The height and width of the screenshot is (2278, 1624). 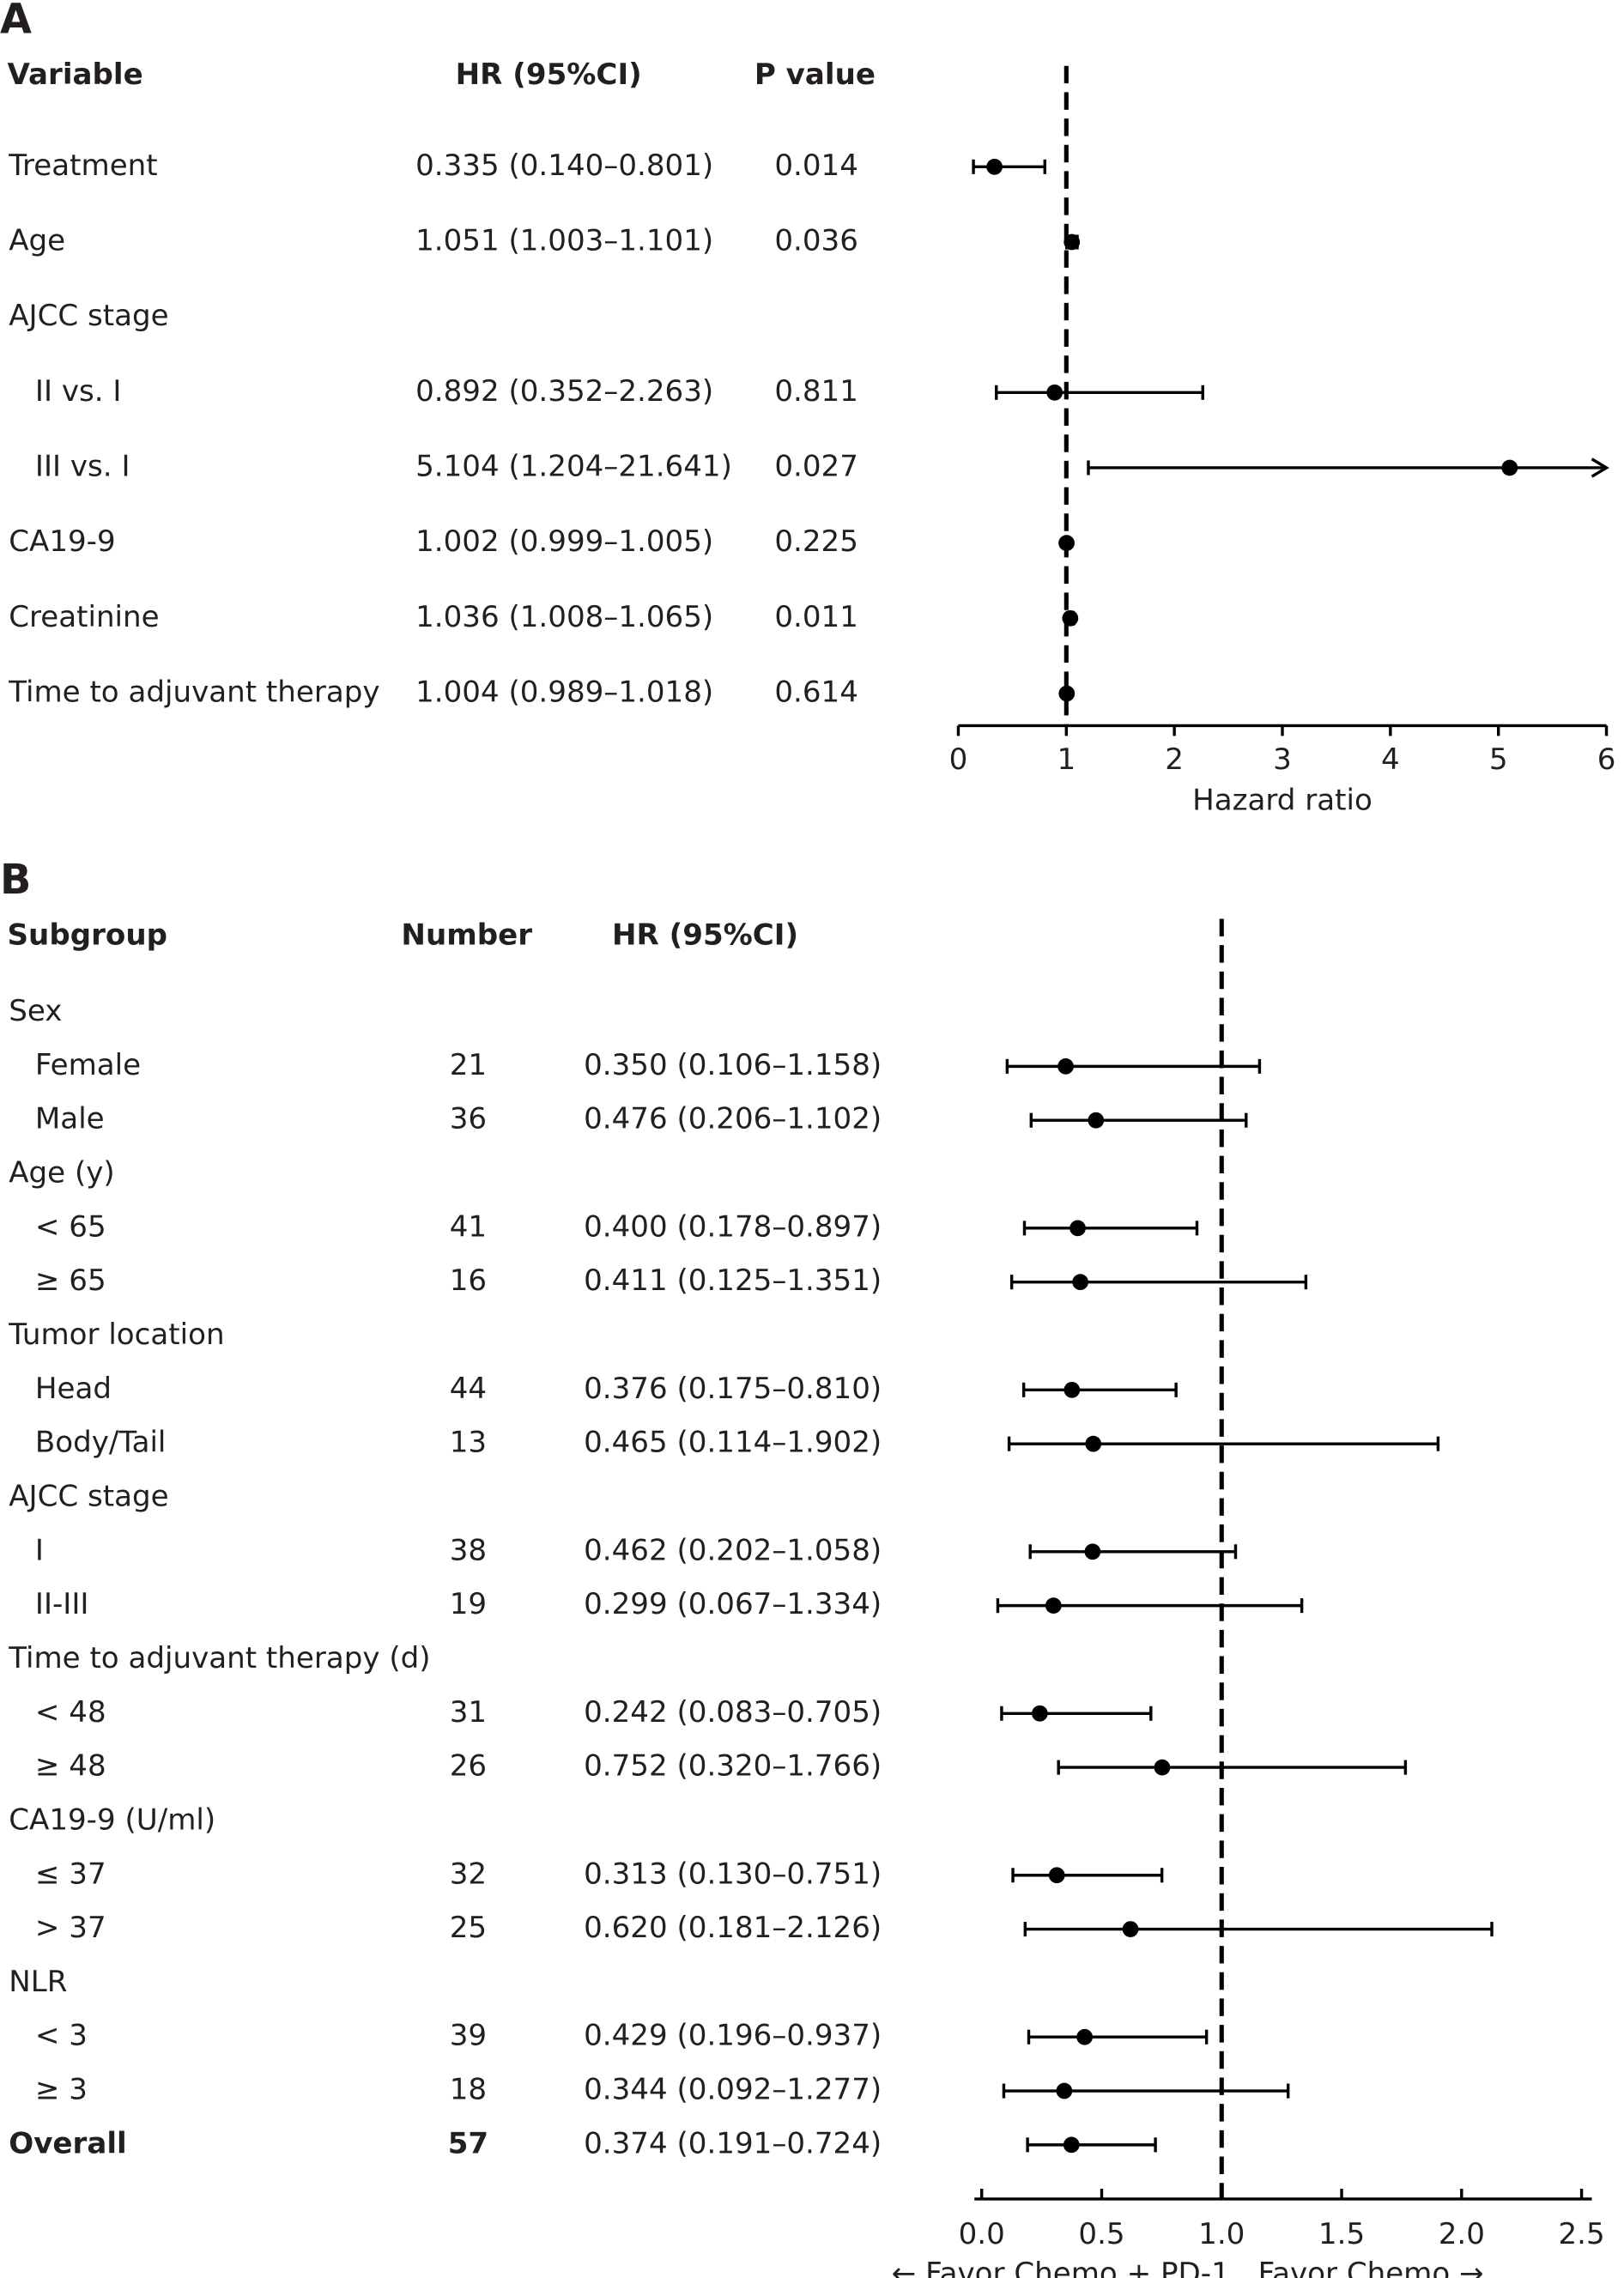 What do you see at coordinates (816, 240) in the screenshot?
I see `p-value: 0.036` at bounding box center [816, 240].